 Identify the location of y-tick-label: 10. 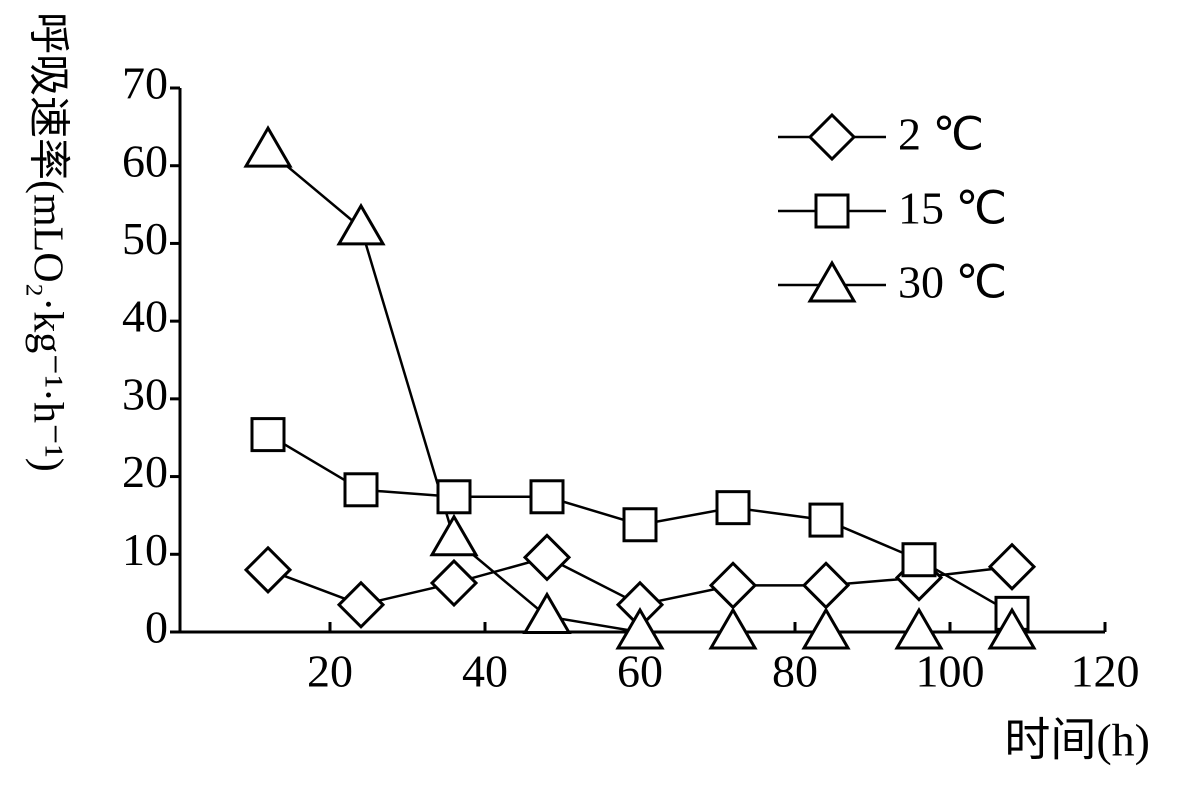
(145, 549).